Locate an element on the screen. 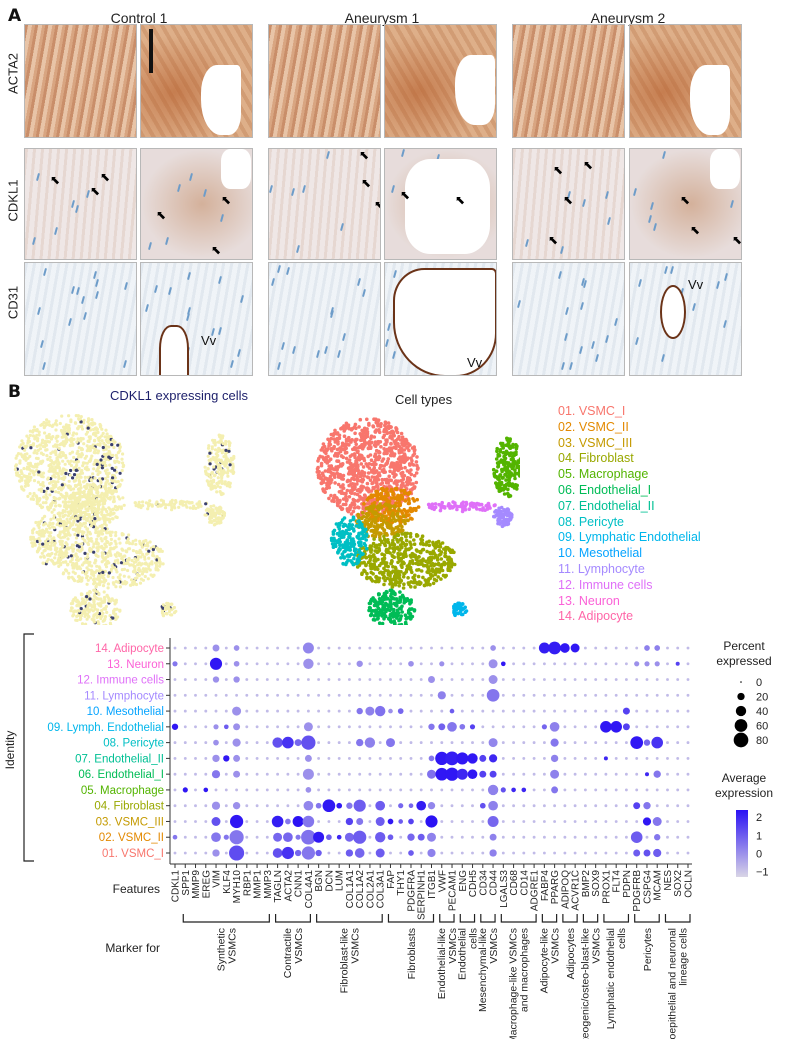  column-title-aneurysm-2: Aneurysm 2 is located at coordinates (628, 18).